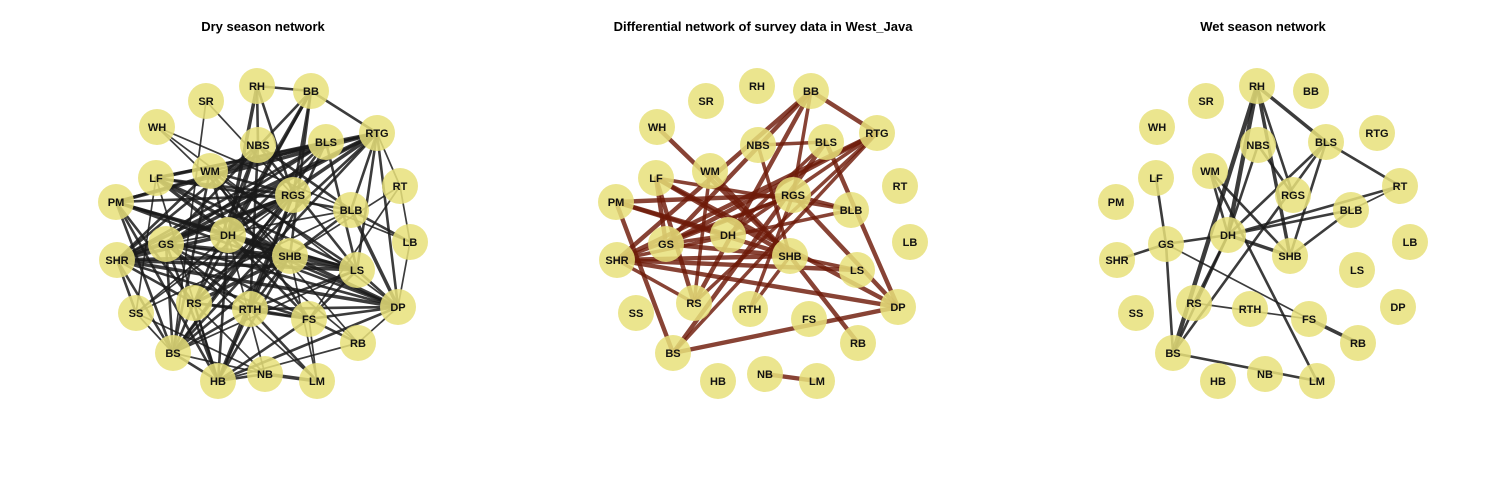 The height and width of the screenshot is (480, 1500). What do you see at coordinates (326, 142) in the screenshot?
I see `node-bls: BLS` at bounding box center [326, 142].